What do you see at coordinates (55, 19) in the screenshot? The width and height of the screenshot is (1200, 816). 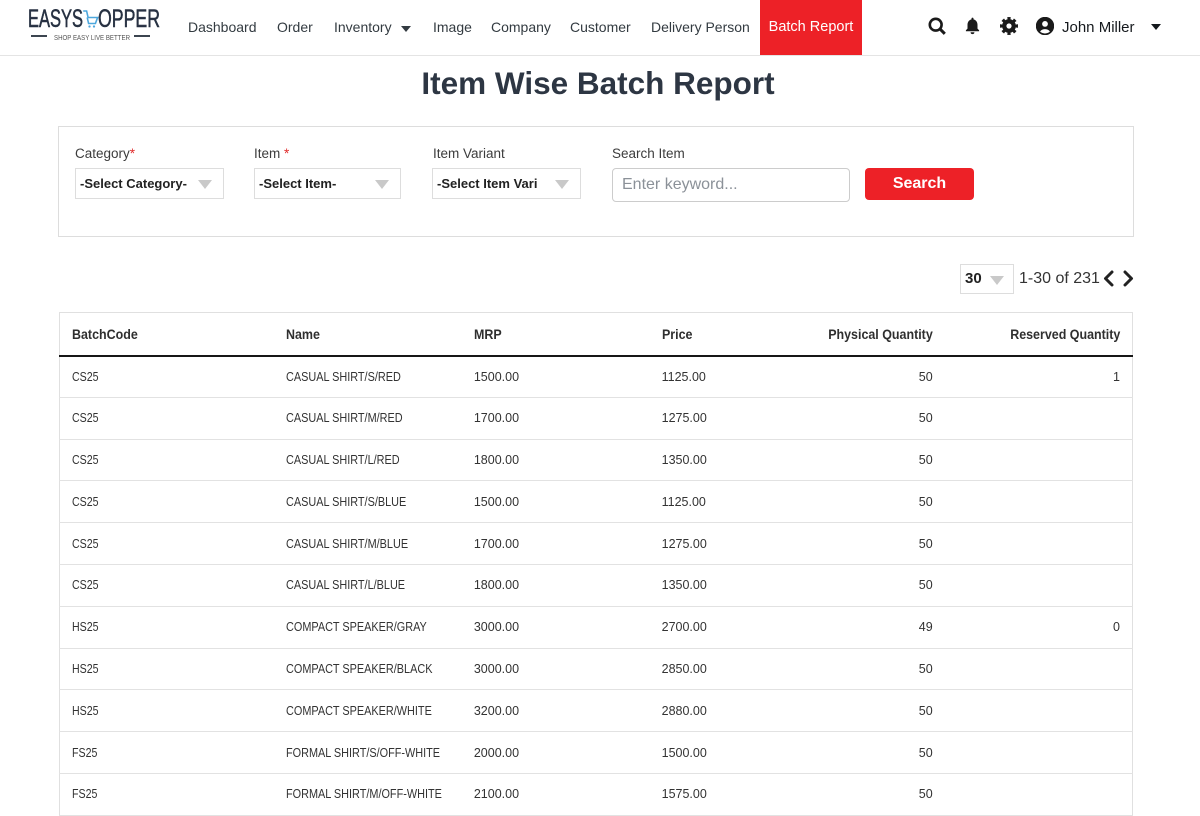 I see `svg-text: EASYS` at bounding box center [55, 19].